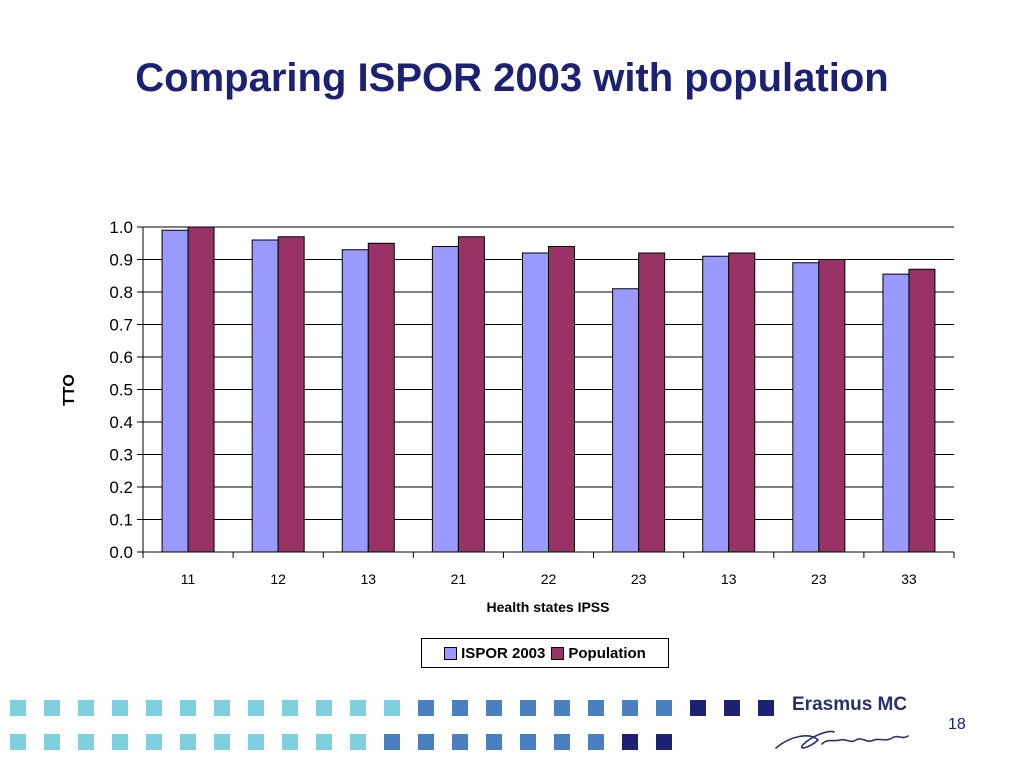 This screenshot has height=768, width=1024. What do you see at coordinates (121, 487) in the screenshot?
I see `y-tick-label: 0.2` at bounding box center [121, 487].